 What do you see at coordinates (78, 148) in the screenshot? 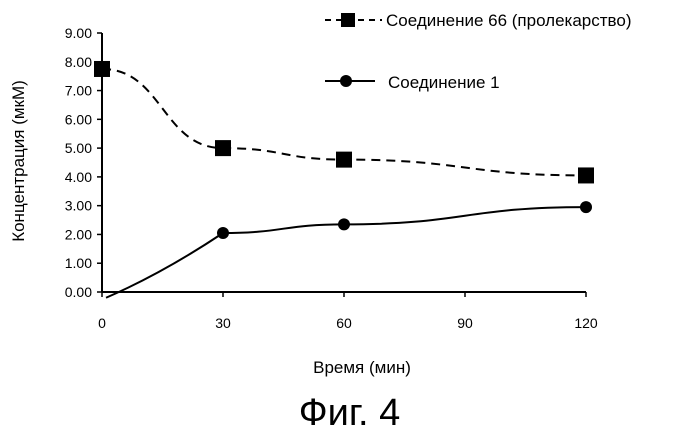
I see `y-tick-label: 5.00` at bounding box center [78, 148].